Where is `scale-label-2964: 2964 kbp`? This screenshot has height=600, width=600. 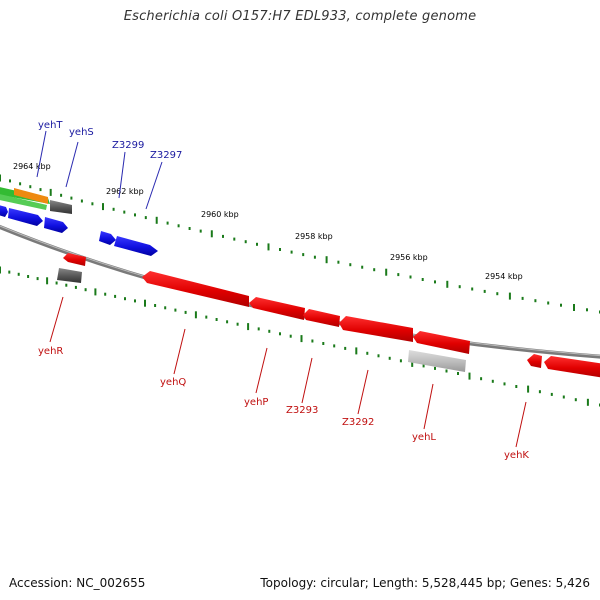
scale-label-2964: 2964 kbp is located at coordinates (32, 166).